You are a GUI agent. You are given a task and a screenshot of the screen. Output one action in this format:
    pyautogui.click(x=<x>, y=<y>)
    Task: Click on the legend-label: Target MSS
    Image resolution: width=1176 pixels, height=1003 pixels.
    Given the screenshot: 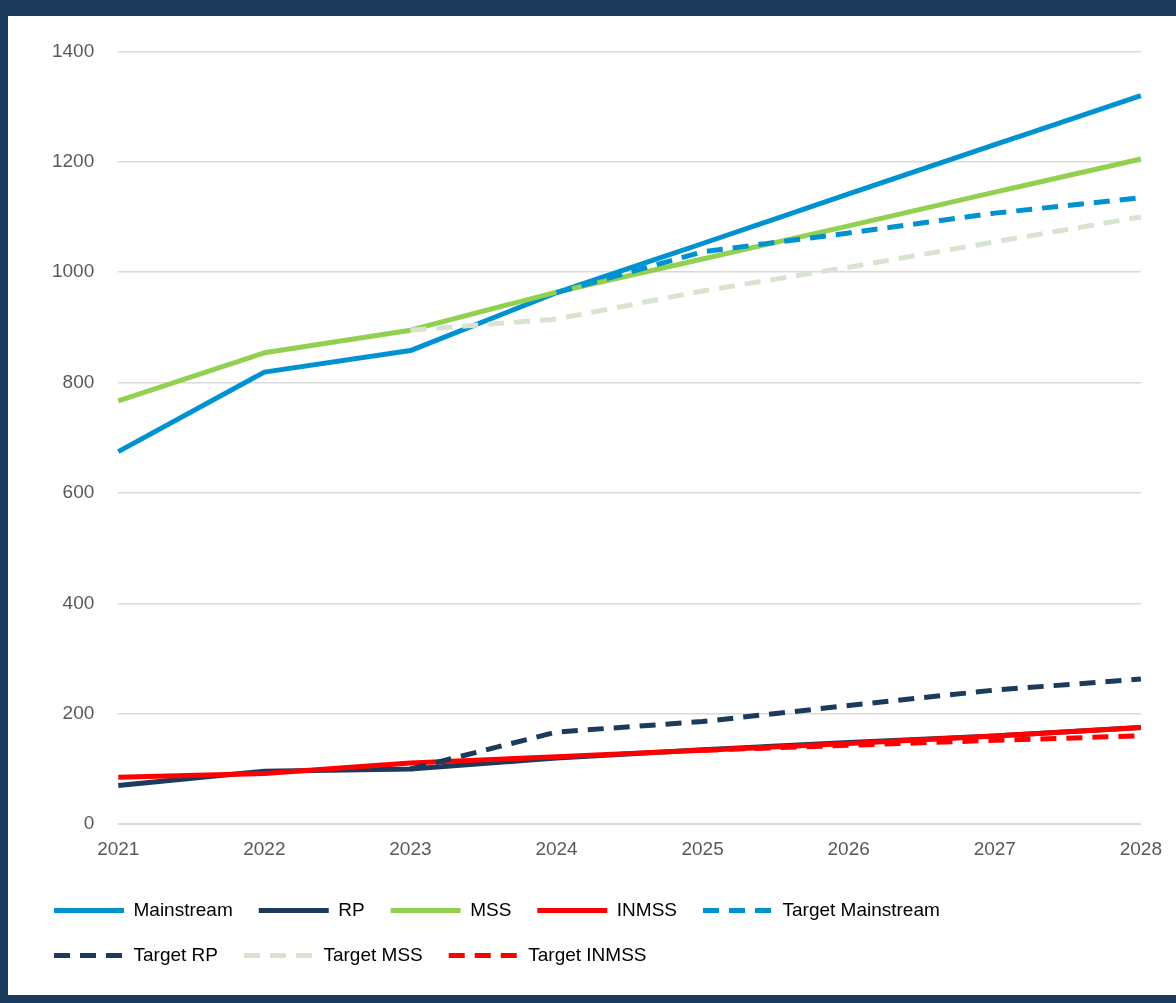 What is the action you would take?
    pyautogui.click(x=373, y=954)
    